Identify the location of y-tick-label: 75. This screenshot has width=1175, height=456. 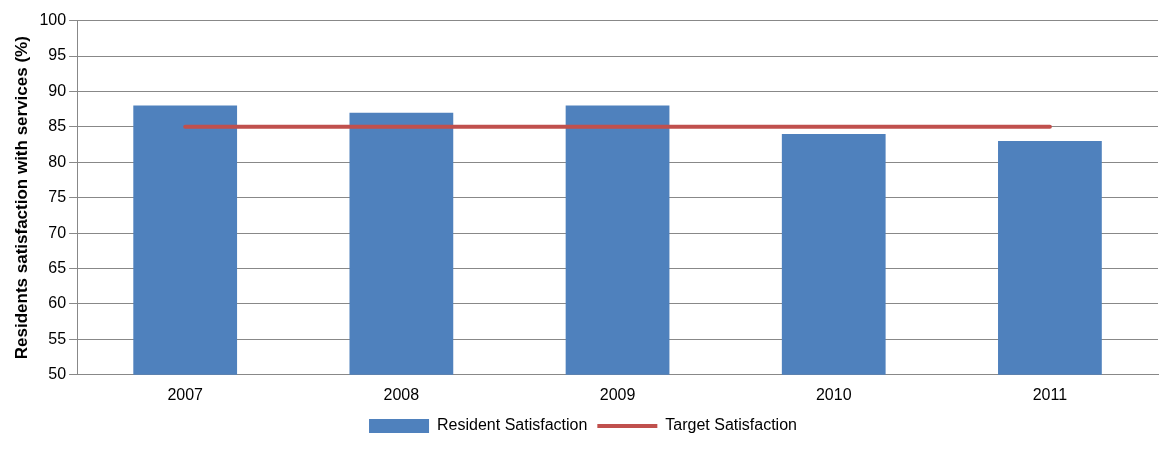
(57, 197).